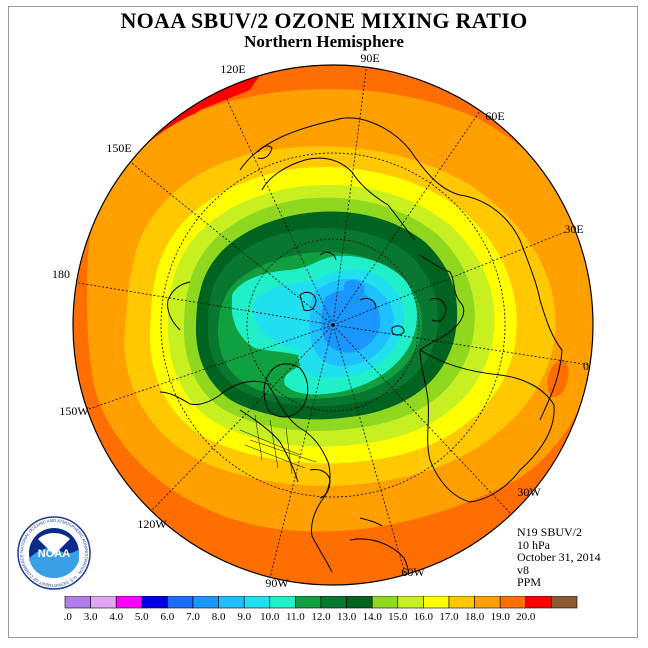 The height and width of the screenshot is (648, 648). What do you see at coordinates (116, 616) in the screenshot?
I see `colorbar-tick-label: 4.0` at bounding box center [116, 616].